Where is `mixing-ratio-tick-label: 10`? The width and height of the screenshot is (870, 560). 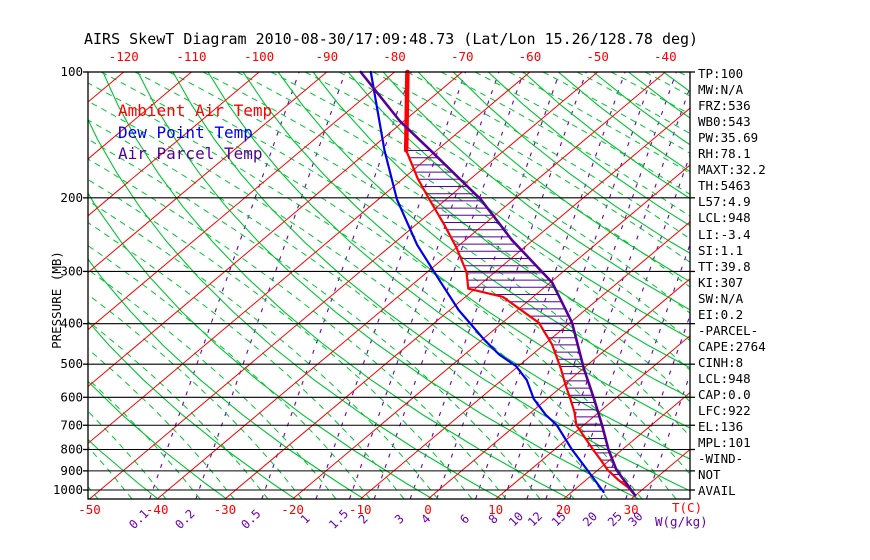
mixing-ratio-tick-label: 10 is located at coordinates (516, 519).